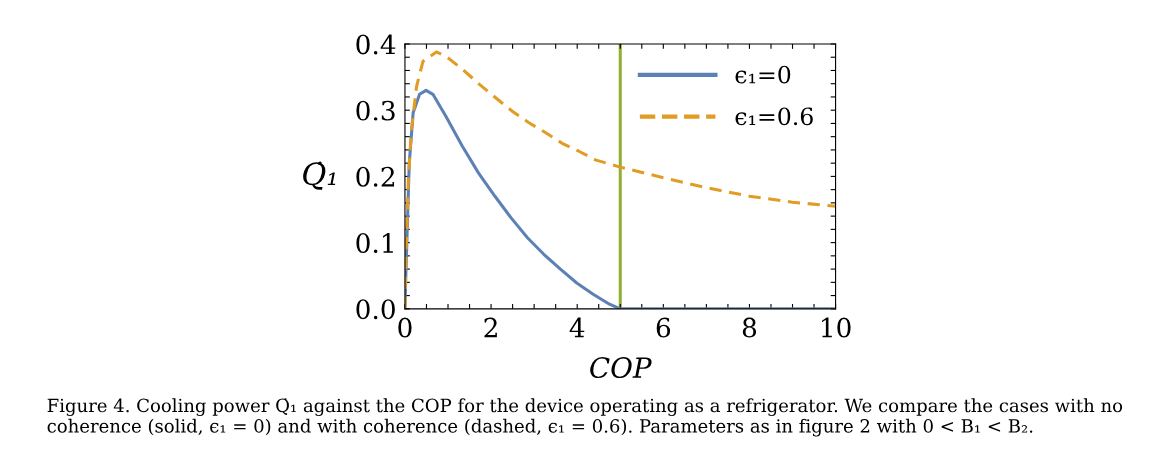  Describe the element at coordinates (663, 327) in the screenshot. I see `x-tick-label: 6` at that location.